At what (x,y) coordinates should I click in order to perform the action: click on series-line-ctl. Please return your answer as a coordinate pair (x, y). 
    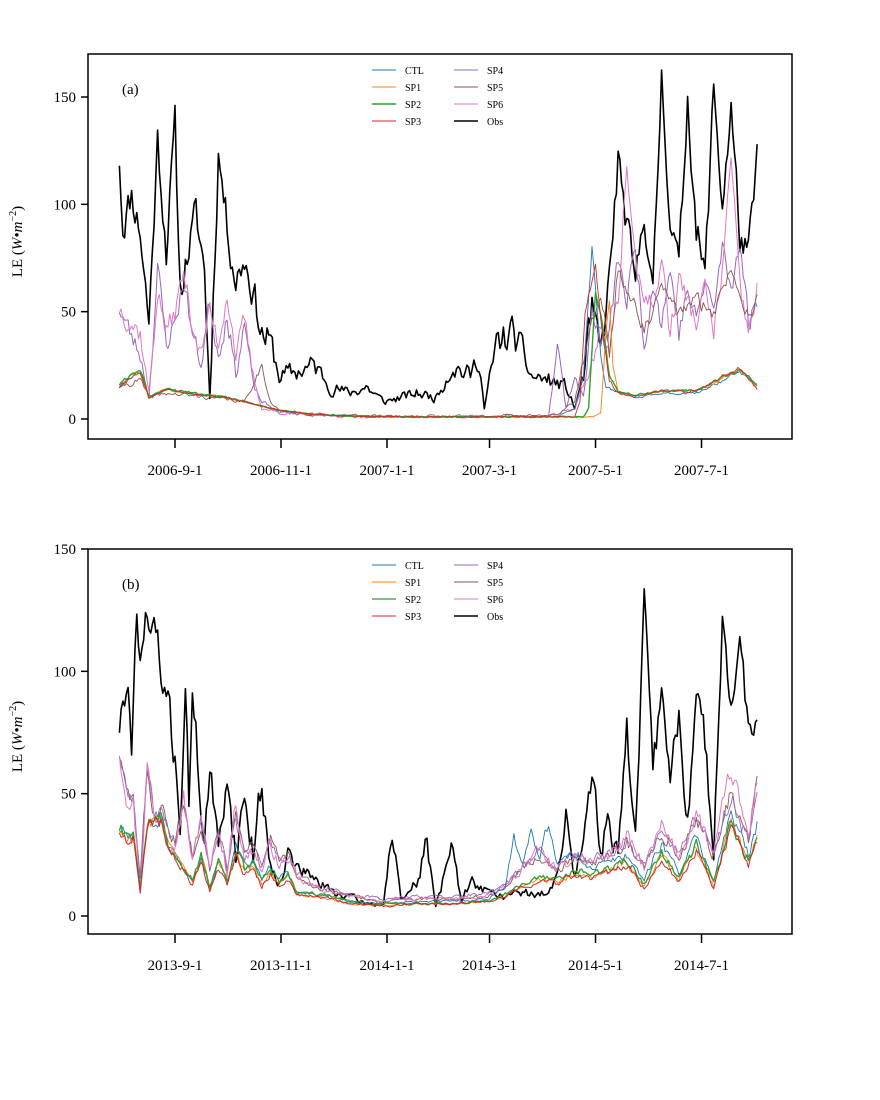
    Looking at the image, I should click on (438, 857).